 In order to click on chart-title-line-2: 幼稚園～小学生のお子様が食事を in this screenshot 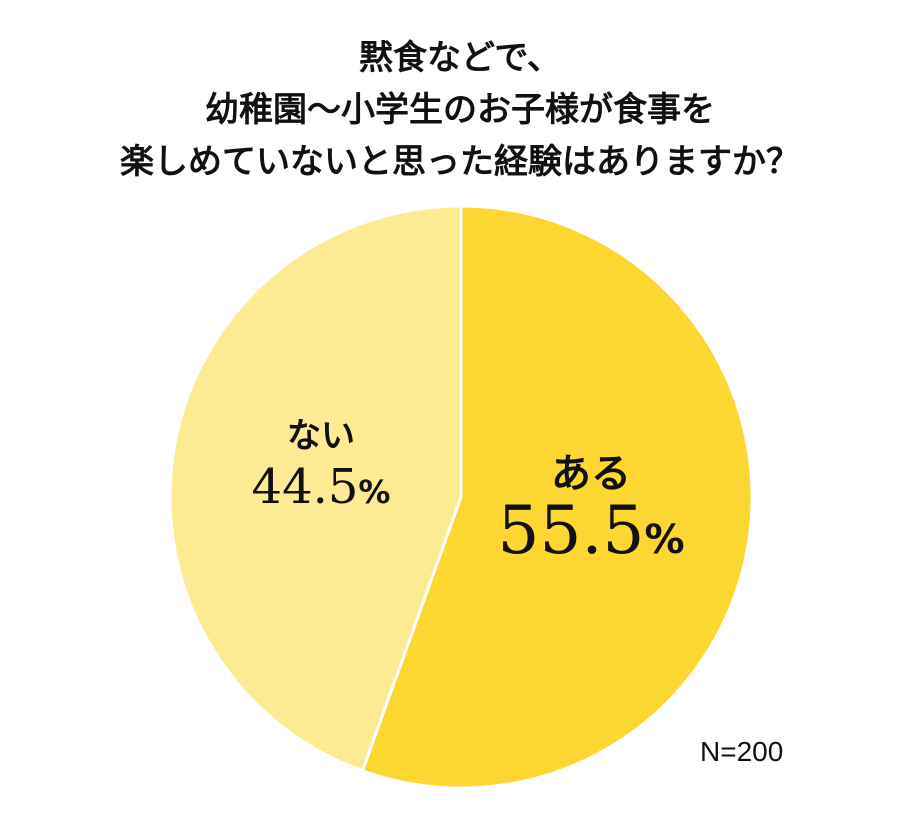, I will do `click(460, 110)`.